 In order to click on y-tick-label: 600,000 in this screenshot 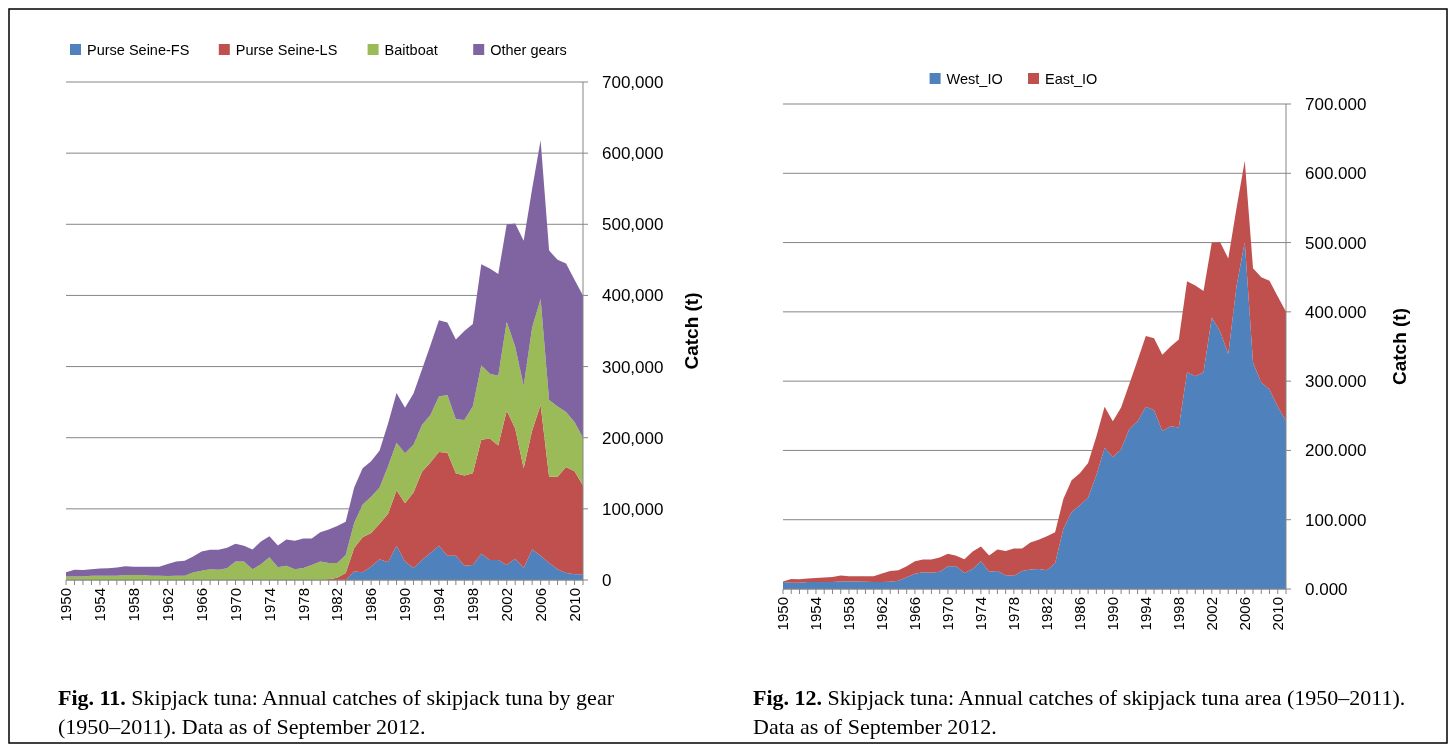, I will do `click(633, 154)`.